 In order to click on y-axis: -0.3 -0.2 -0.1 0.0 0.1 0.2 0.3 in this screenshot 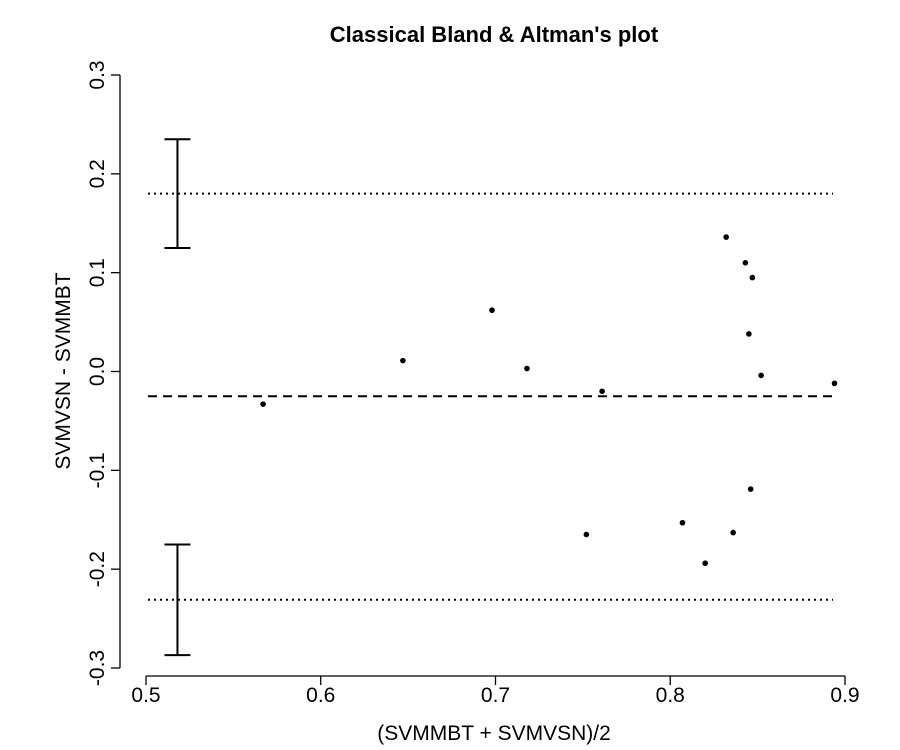, I will do `click(103, 373)`.